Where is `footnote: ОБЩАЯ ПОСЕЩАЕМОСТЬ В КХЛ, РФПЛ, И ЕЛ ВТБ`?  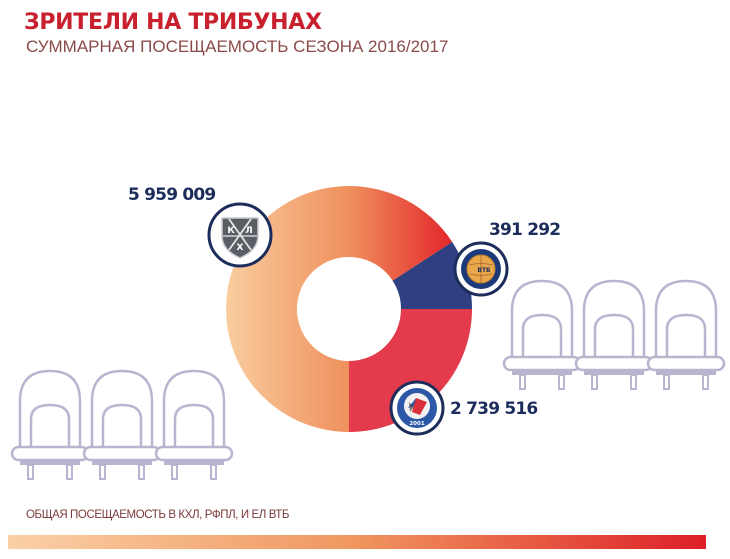 footnote: ОБЩАЯ ПОСЕЩАЕМОСТЬ В КХЛ, РФПЛ, И ЕЛ ВТБ is located at coordinates (157, 515).